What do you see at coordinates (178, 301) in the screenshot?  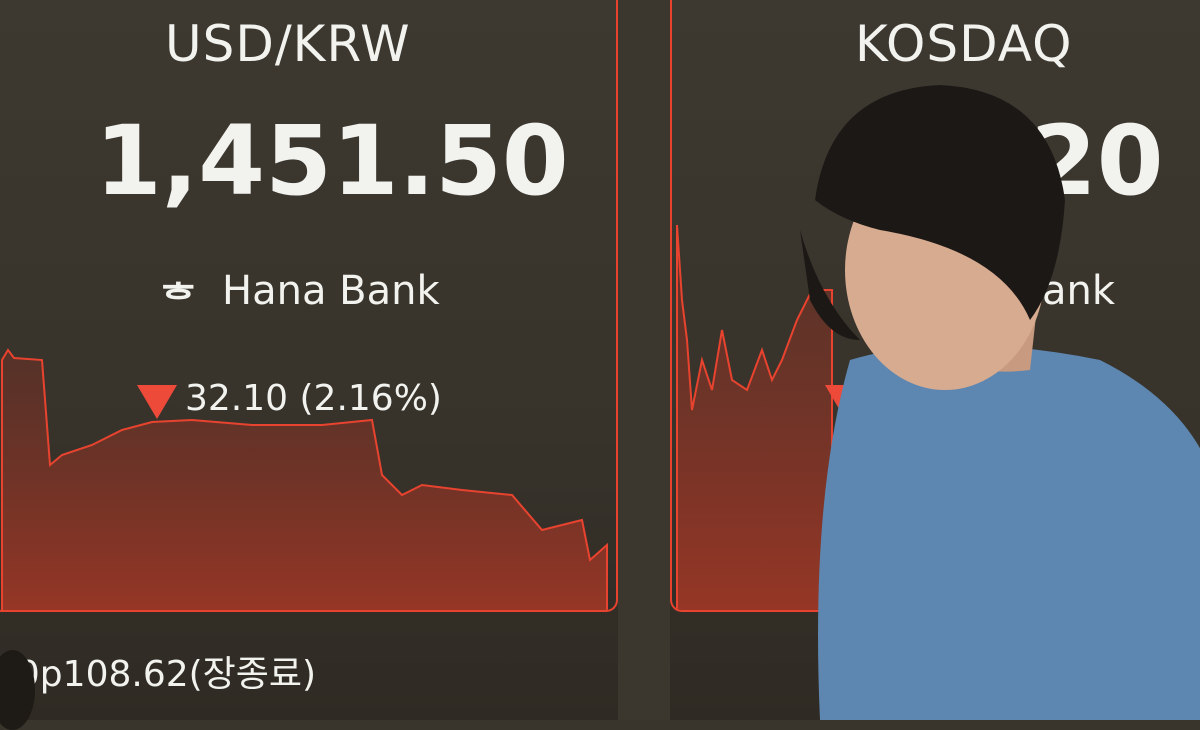 I see `bank-logo-icon: ᄒ` at bounding box center [178, 301].